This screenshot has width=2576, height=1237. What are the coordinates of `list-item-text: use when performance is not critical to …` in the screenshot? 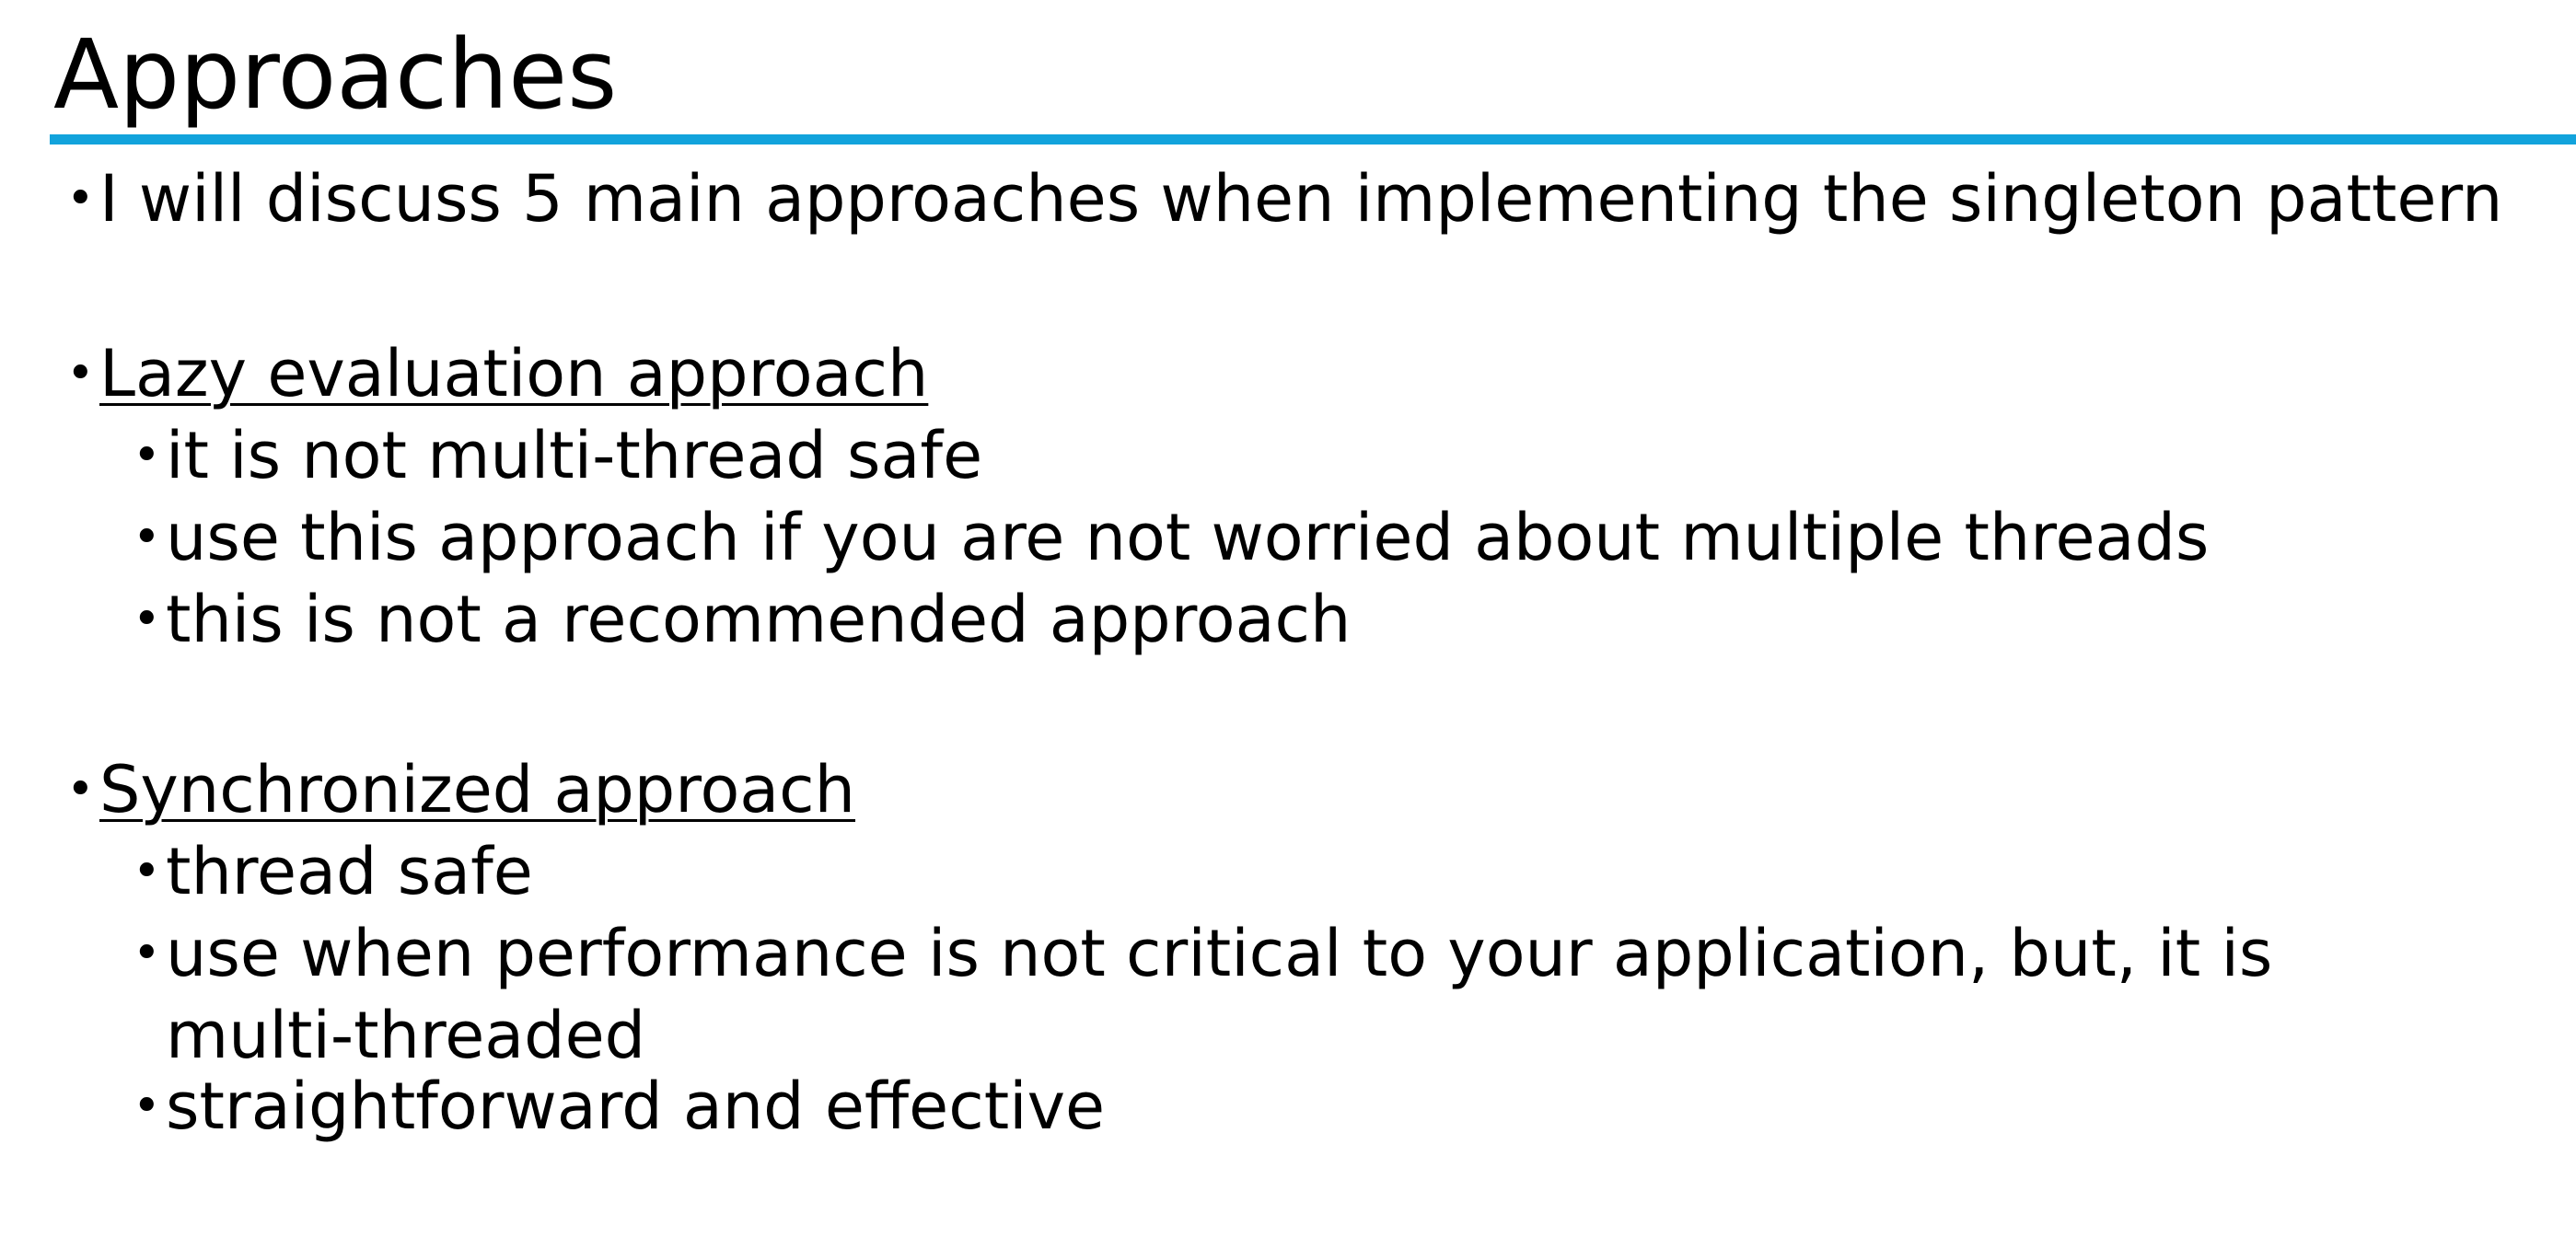 It's located at (1219, 995).